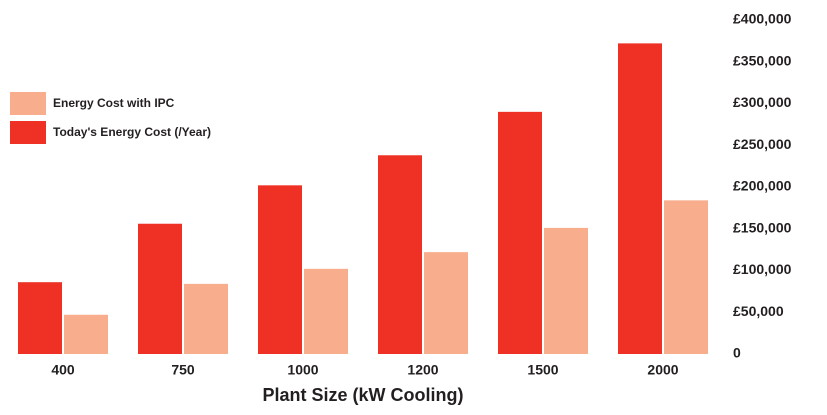  I want to click on y-tick-label: £200,000, so click(762, 186).